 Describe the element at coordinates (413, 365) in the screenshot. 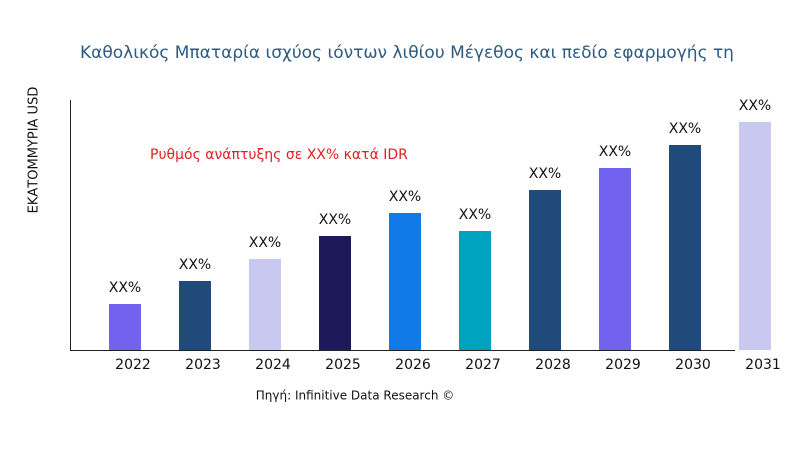

I see `x-tick-label: 2026` at that location.